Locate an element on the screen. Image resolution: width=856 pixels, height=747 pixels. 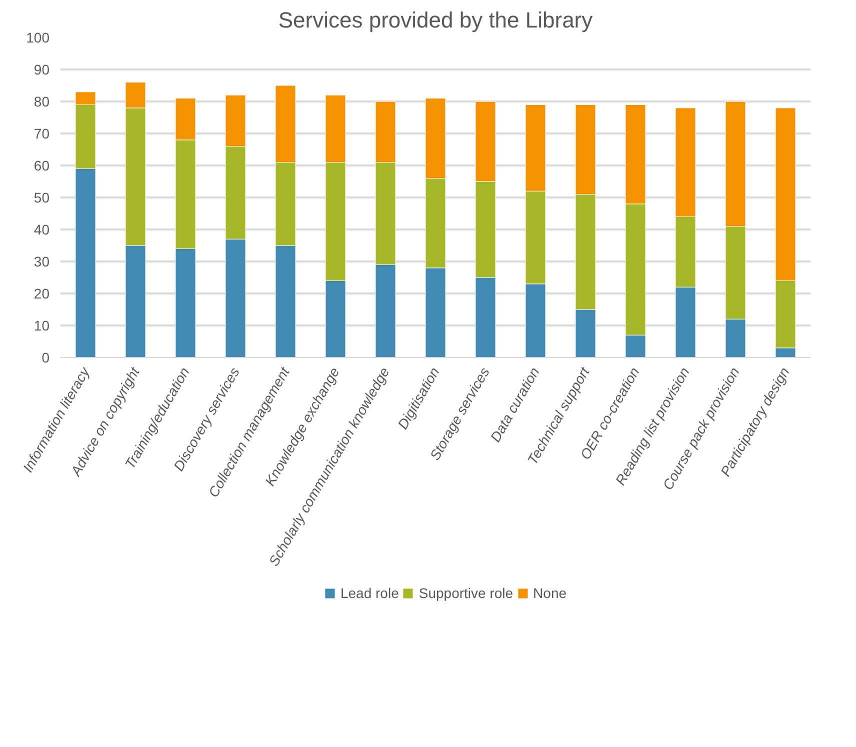
y-tick-label: 40 is located at coordinates (42, 230).